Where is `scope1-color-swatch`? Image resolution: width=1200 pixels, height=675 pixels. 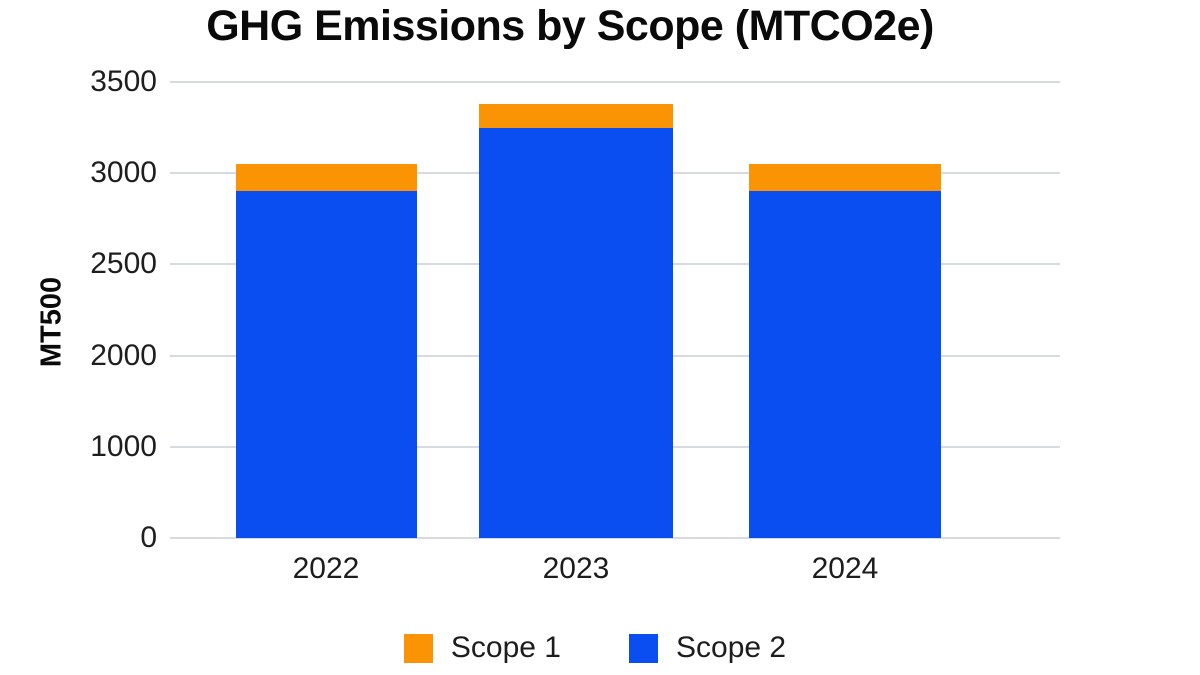 scope1-color-swatch is located at coordinates (418, 648).